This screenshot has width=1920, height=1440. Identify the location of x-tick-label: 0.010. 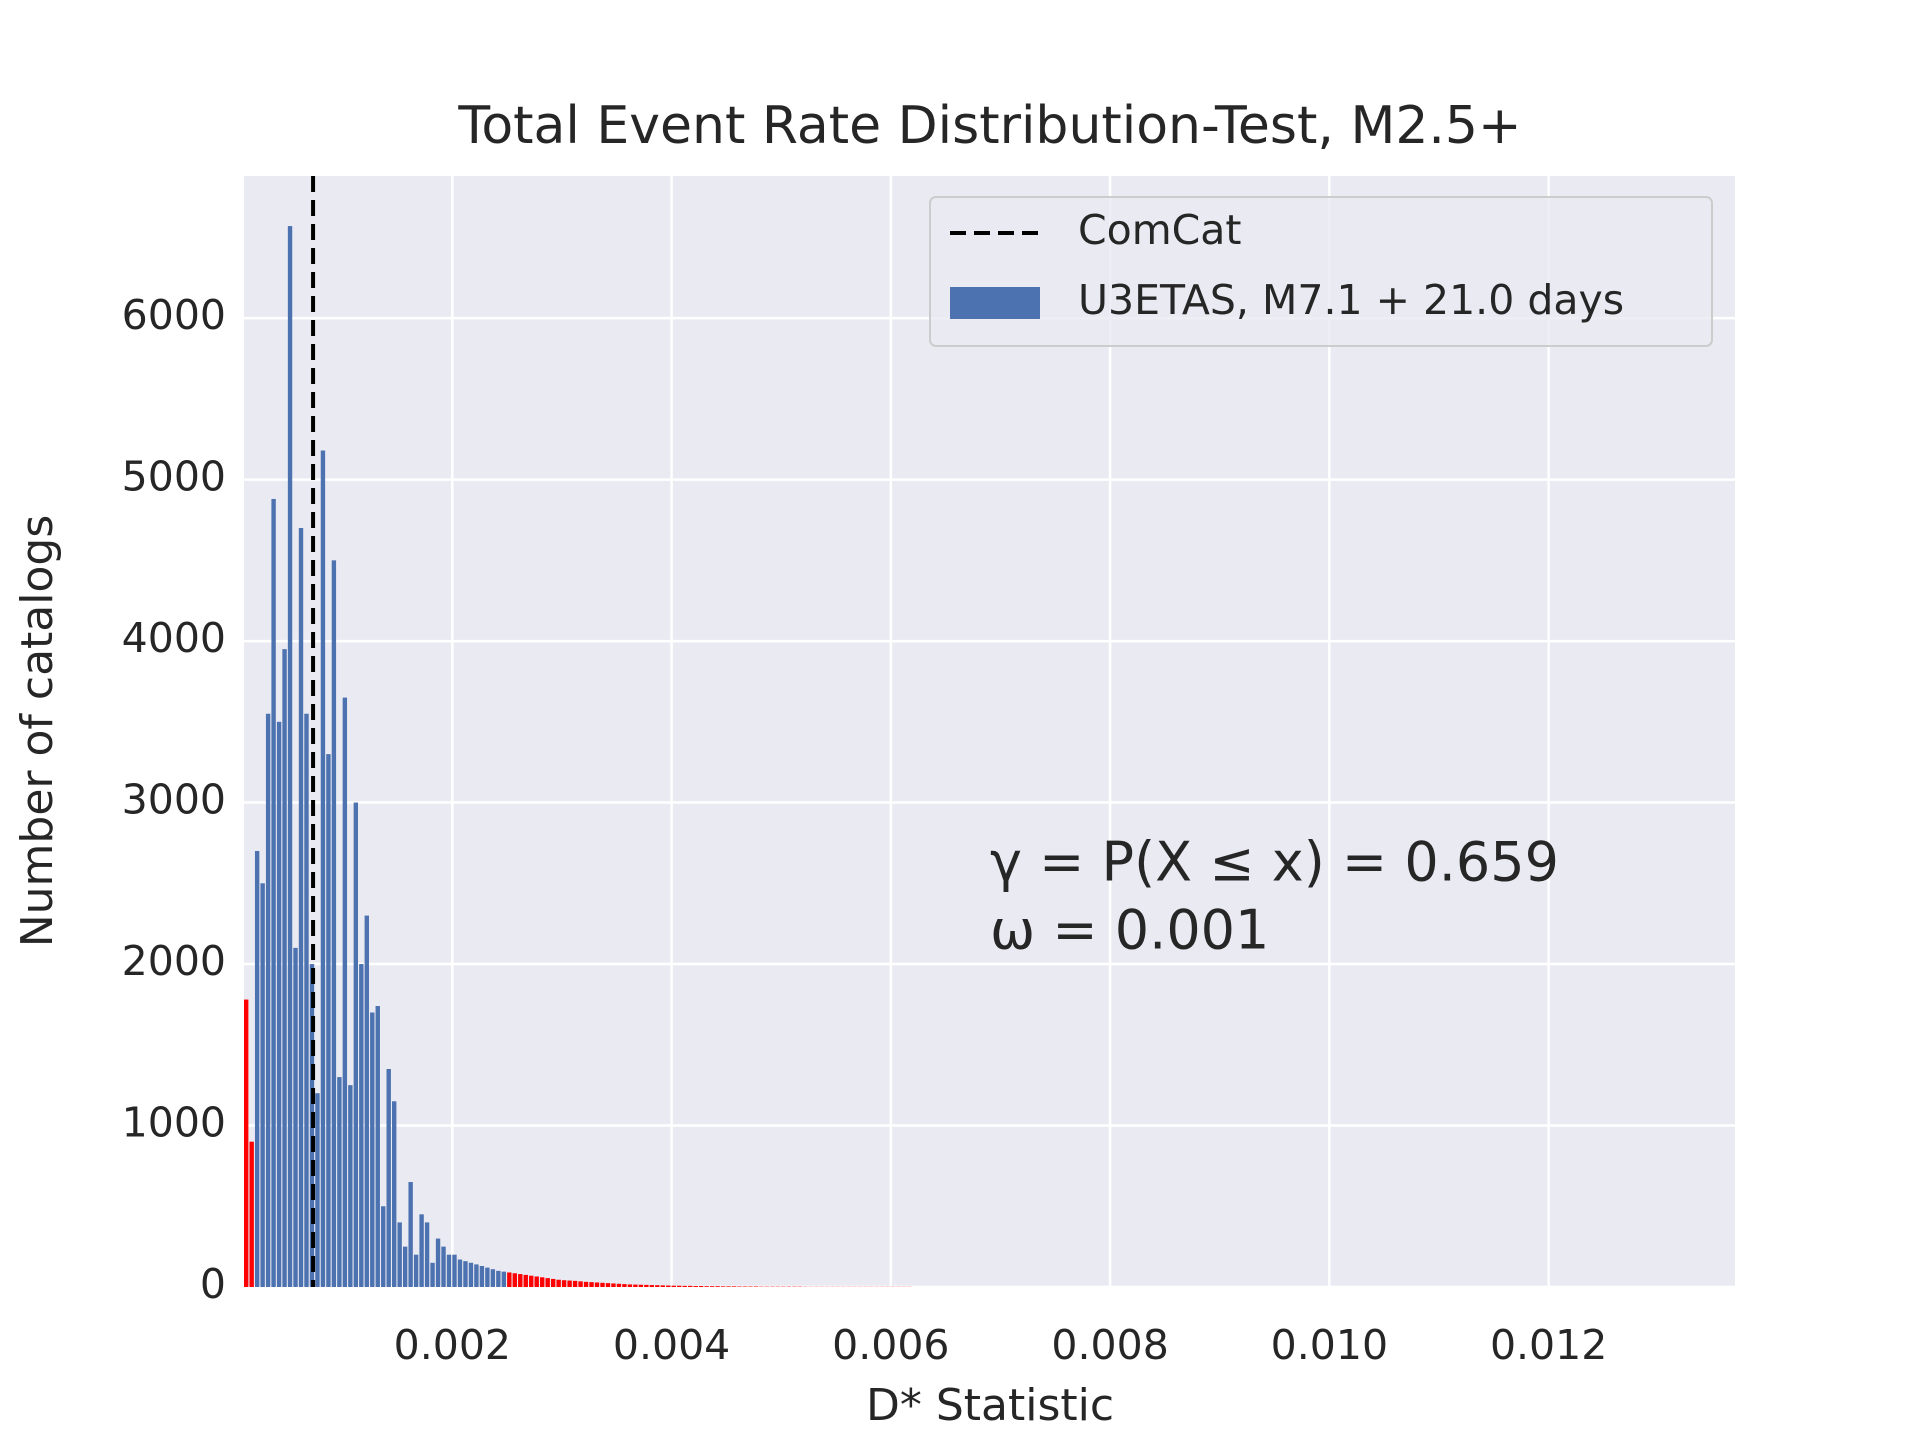
(1329, 1345).